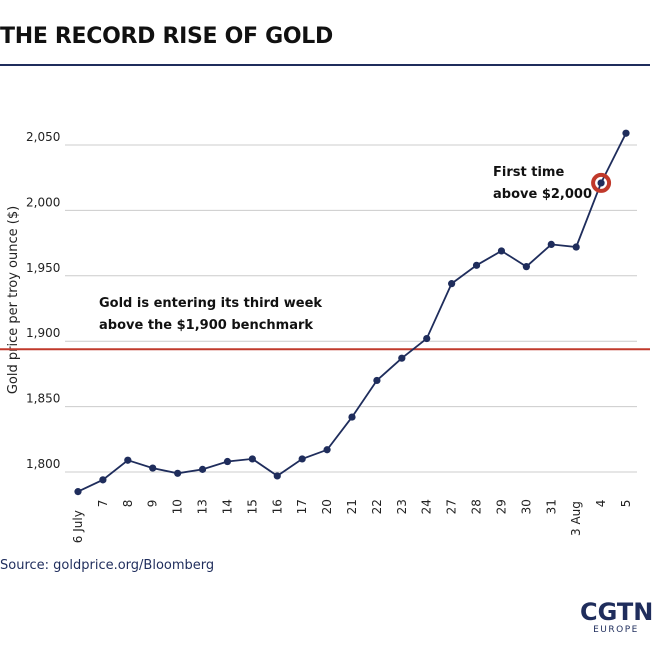 The width and height of the screenshot is (660, 649). What do you see at coordinates (206, 325) in the screenshot?
I see `benchmark-annotation-line: above the $1,900 benchmark` at bounding box center [206, 325].